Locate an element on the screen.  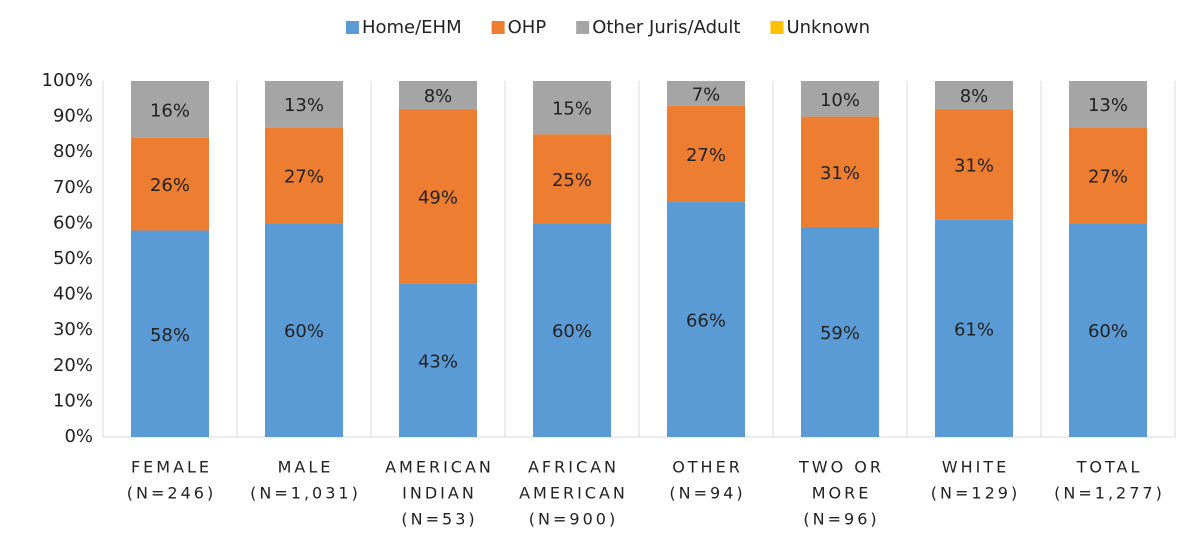
value-label: 7% is located at coordinates (706, 94).